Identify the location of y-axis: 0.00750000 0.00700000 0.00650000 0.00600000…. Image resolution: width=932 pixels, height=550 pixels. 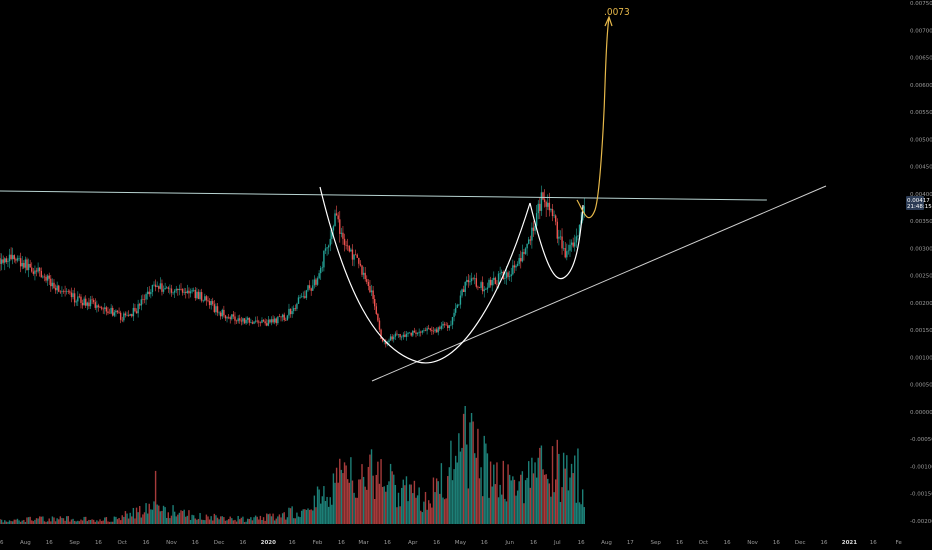
(921, 263).